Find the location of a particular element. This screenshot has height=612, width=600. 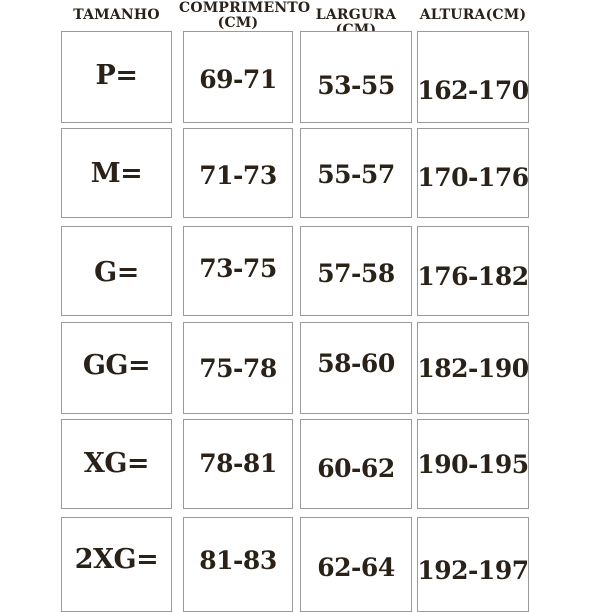

cell-text: GG= is located at coordinates (116, 365).